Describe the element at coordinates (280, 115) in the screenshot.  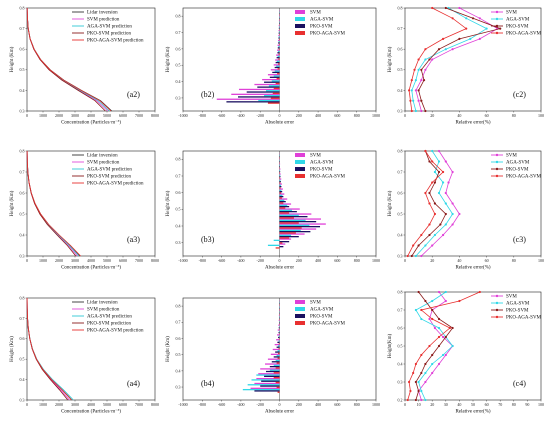
I see `x-tick-label: 0` at that location.